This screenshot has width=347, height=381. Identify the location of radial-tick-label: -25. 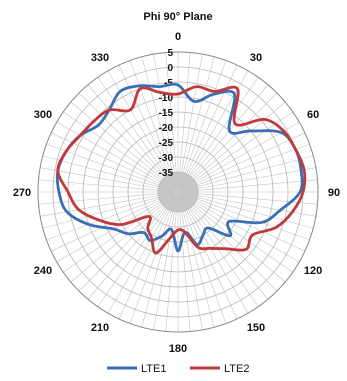
(166, 143).